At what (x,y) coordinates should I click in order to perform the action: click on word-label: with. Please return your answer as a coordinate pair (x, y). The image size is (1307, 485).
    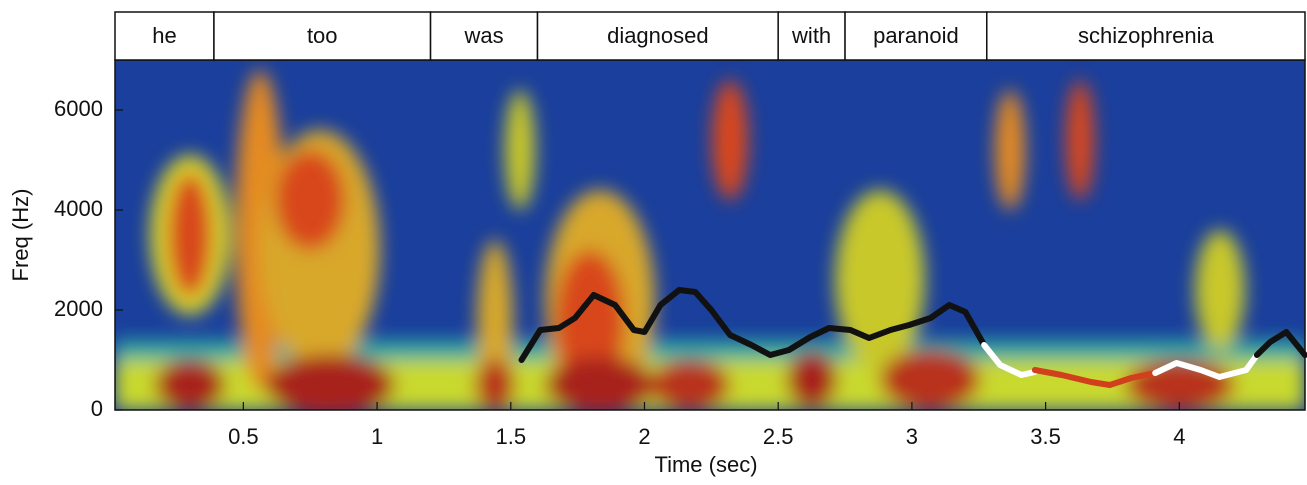
    Looking at the image, I should click on (811, 35).